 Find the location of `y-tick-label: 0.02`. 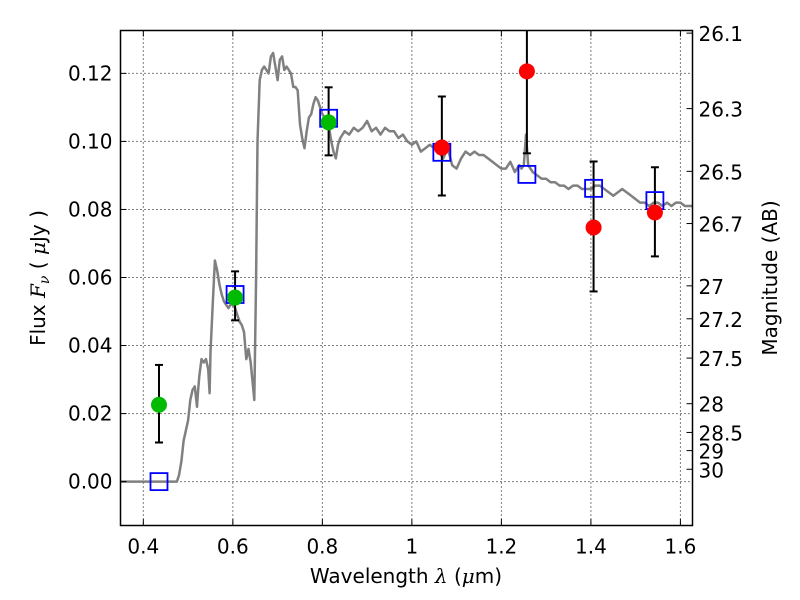

y-tick-label: 0.02 is located at coordinates (90, 414).